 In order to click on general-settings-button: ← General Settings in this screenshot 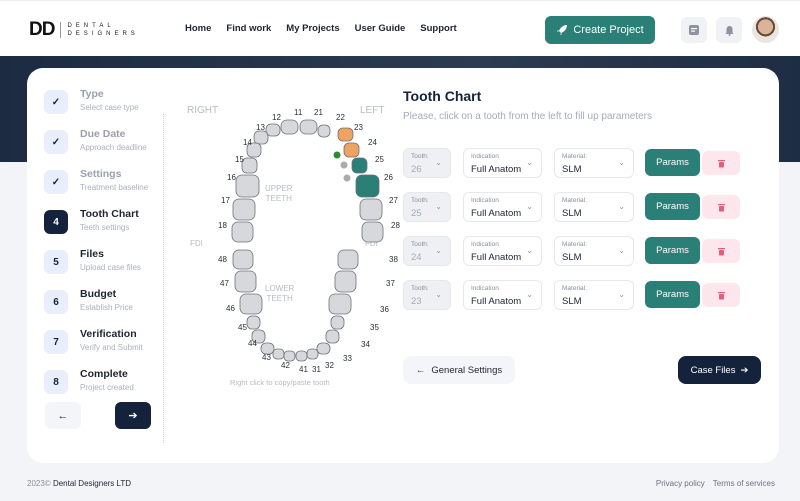, I will do `click(459, 370)`.